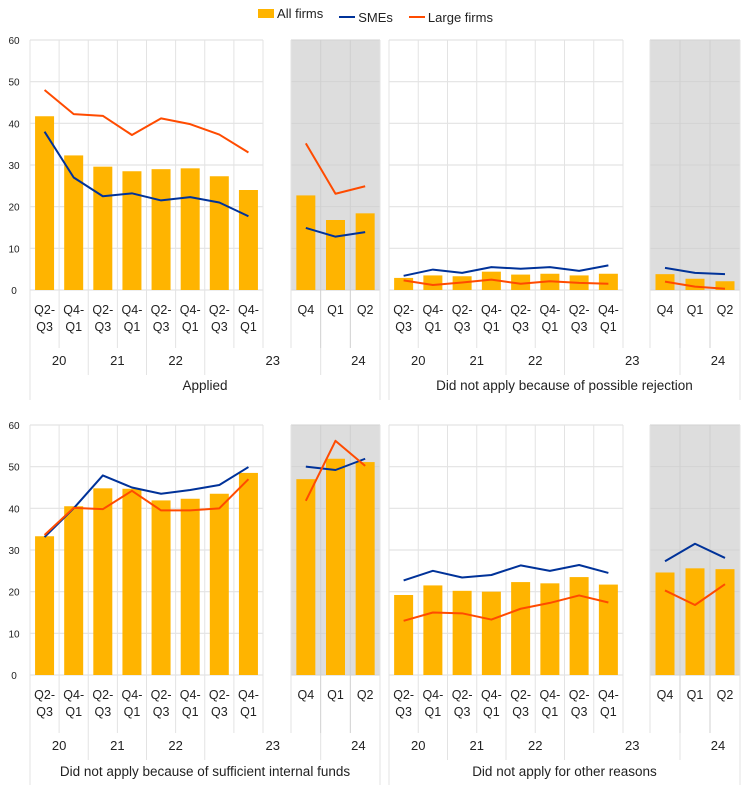 The image size is (751, 797). Describe the element at coordinates (14, 509) in the screenshot. I see `y-tick-label: 40` at that location.